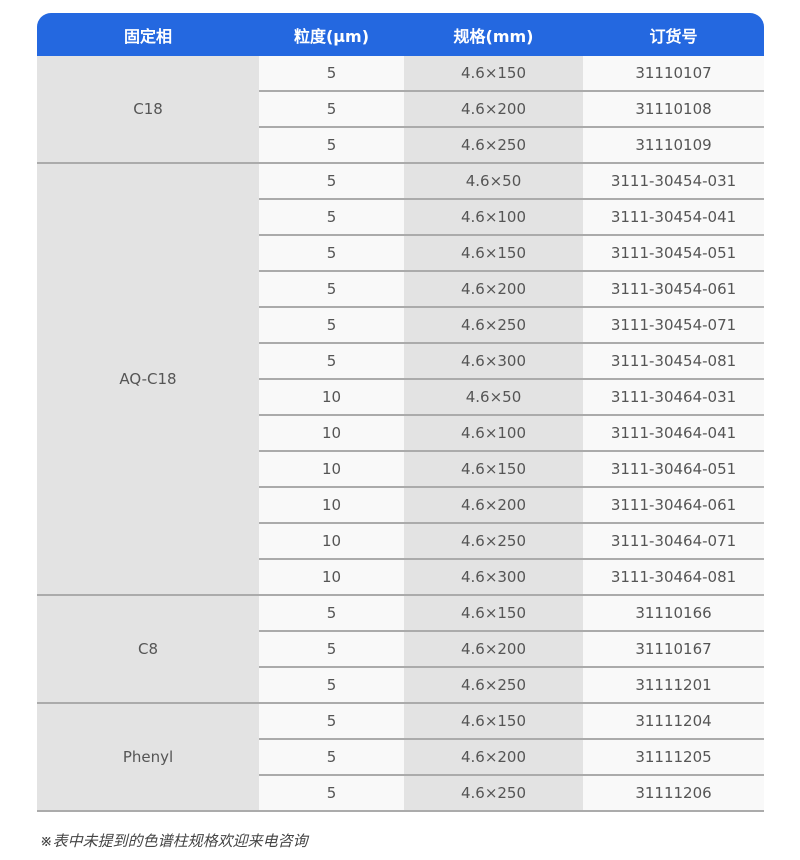 This screenshot has height=860, width=800. I want to click on table-row: 5 4.6×200 31110167, so click(400, 649).